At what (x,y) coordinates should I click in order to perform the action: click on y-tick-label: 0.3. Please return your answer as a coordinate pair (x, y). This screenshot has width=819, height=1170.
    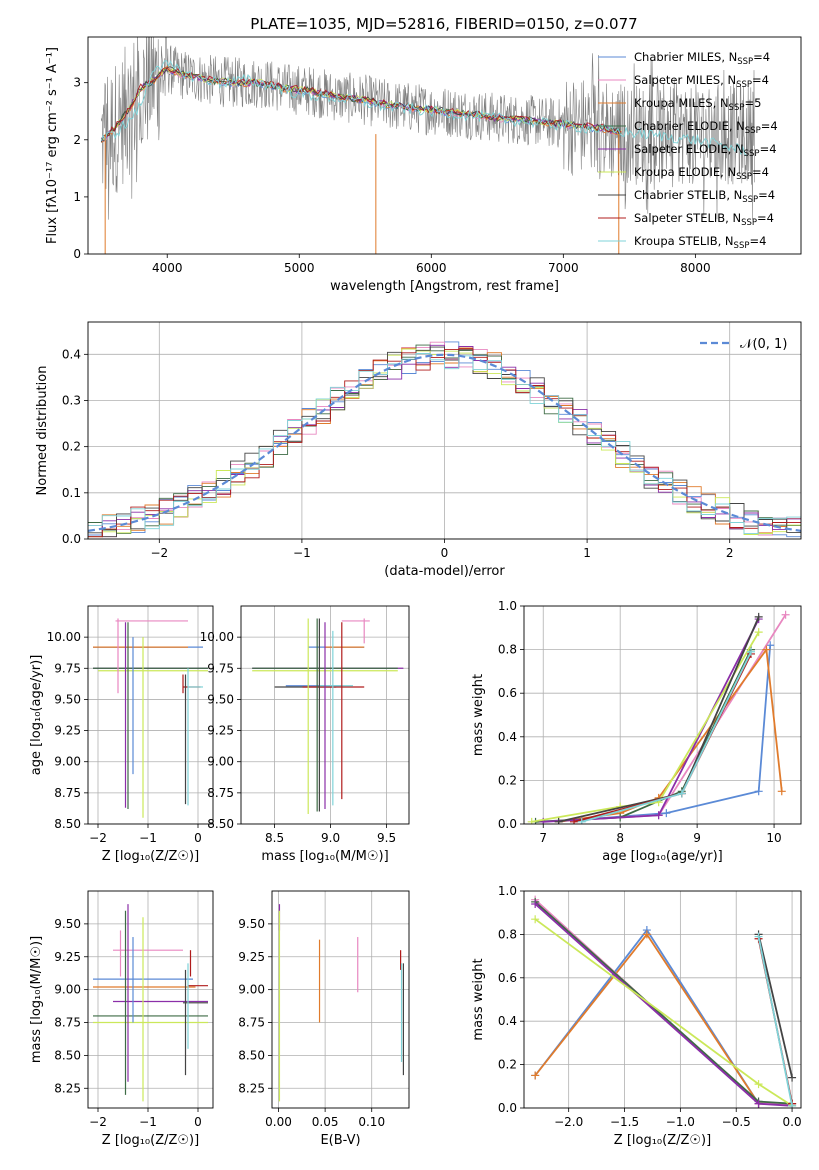
    Looking at the image, I should click on (71, 400).